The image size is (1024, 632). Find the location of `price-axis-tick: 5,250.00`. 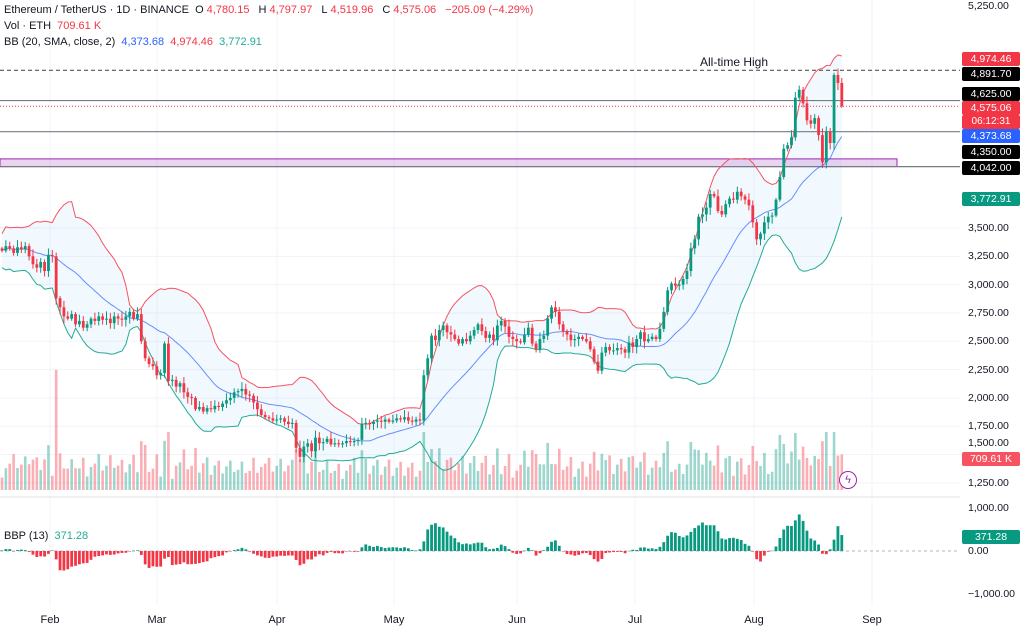

price-axis-tick: 5,250.00 is located at coordinates (988, 6).